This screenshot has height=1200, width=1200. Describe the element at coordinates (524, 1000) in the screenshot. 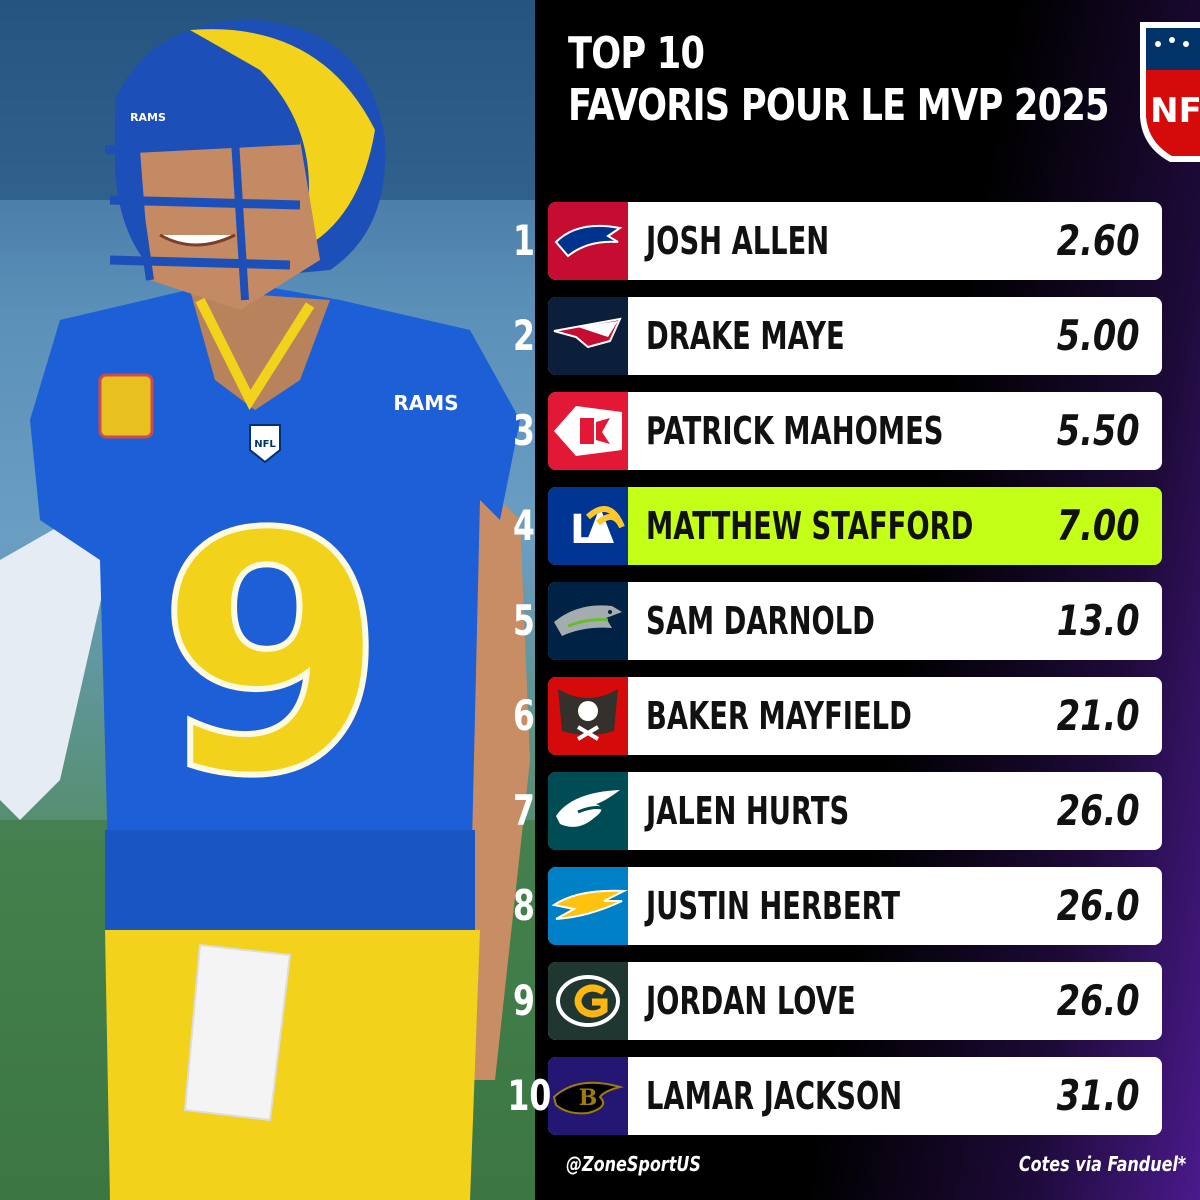

I see `rank-number: 9` at that location.